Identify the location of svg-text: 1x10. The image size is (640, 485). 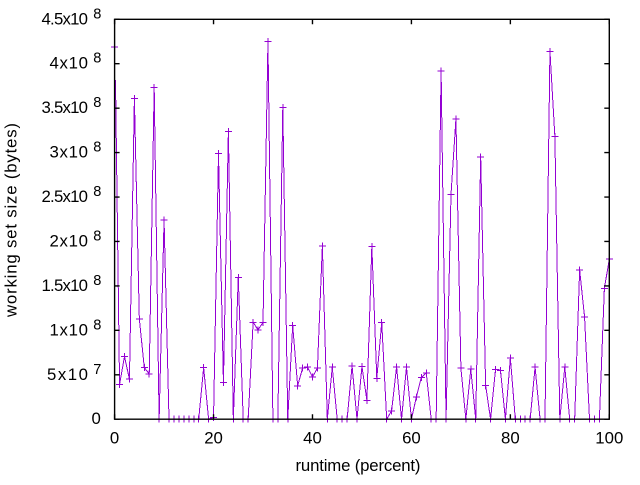
(69, 329).